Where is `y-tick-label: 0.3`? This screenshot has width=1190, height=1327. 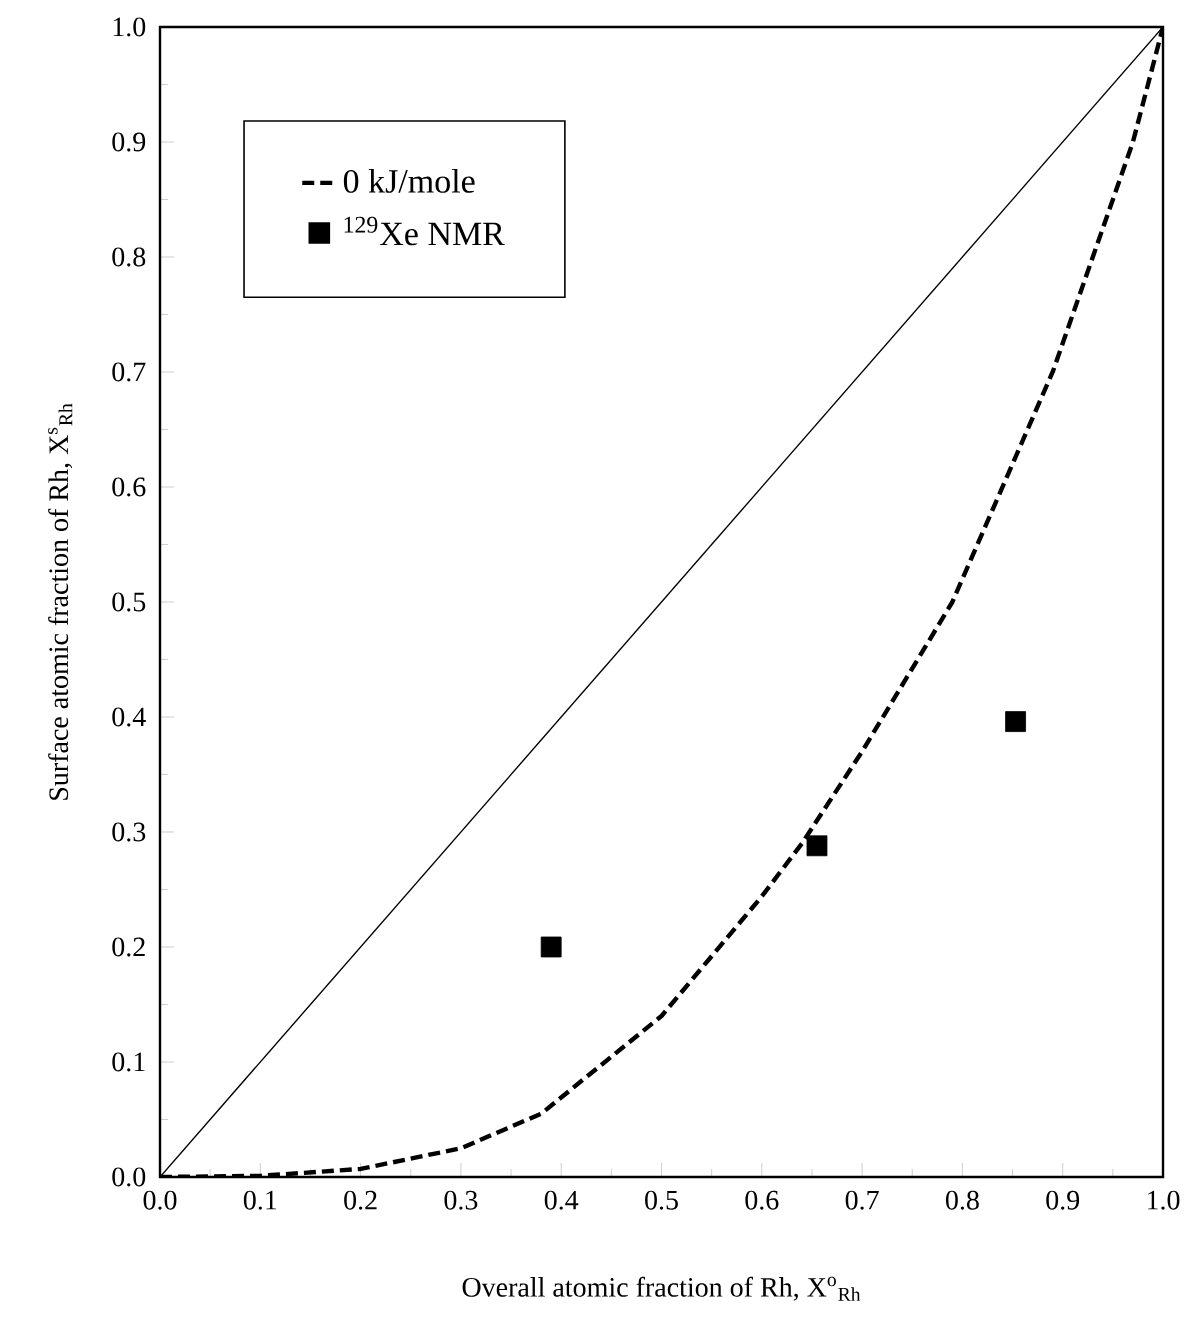 y-tick-label: 0.3 is located at coordinates (129, 832).